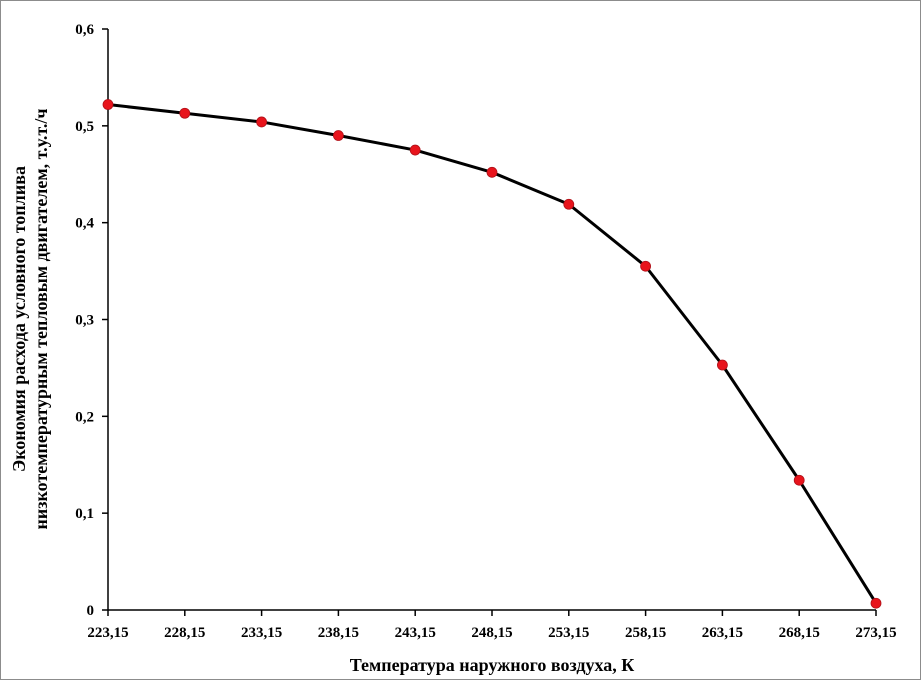 The width and height of the screenshot is (921, 681). What do you see at coordinates (645, 633) in the screenshot?
I see `x-tick-label: 258,15` at bounding box center [645, 633].